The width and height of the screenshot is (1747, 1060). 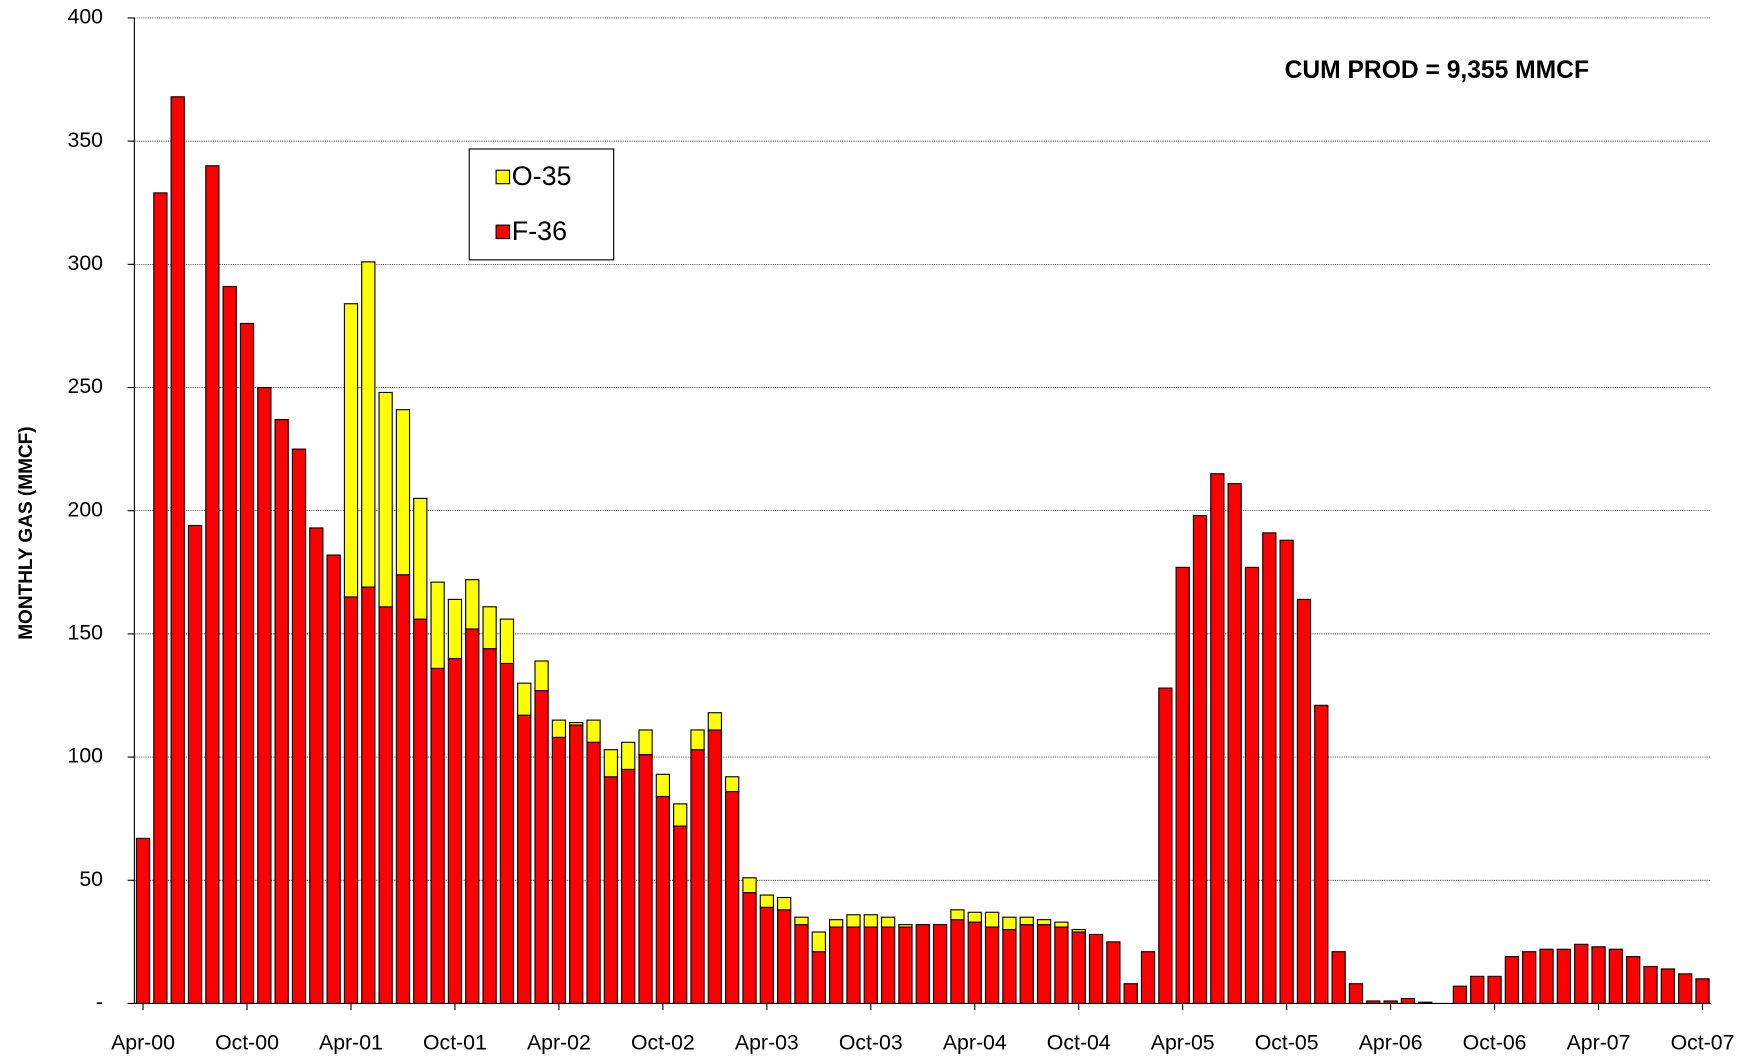 I want to click on x-tick-label: Oct-00, so click(x=247, y=1042).